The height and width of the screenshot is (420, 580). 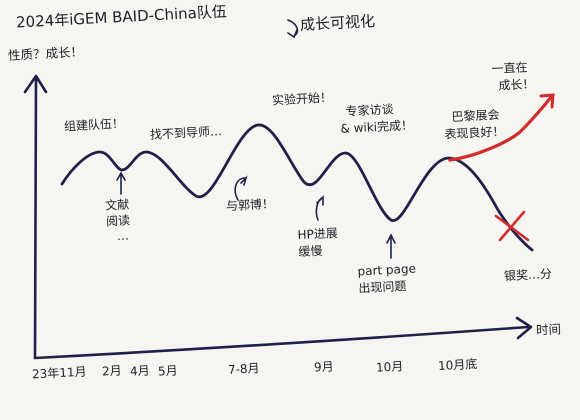 I want to click on x-tick-sep: 9月, so click(x=323, y=367).